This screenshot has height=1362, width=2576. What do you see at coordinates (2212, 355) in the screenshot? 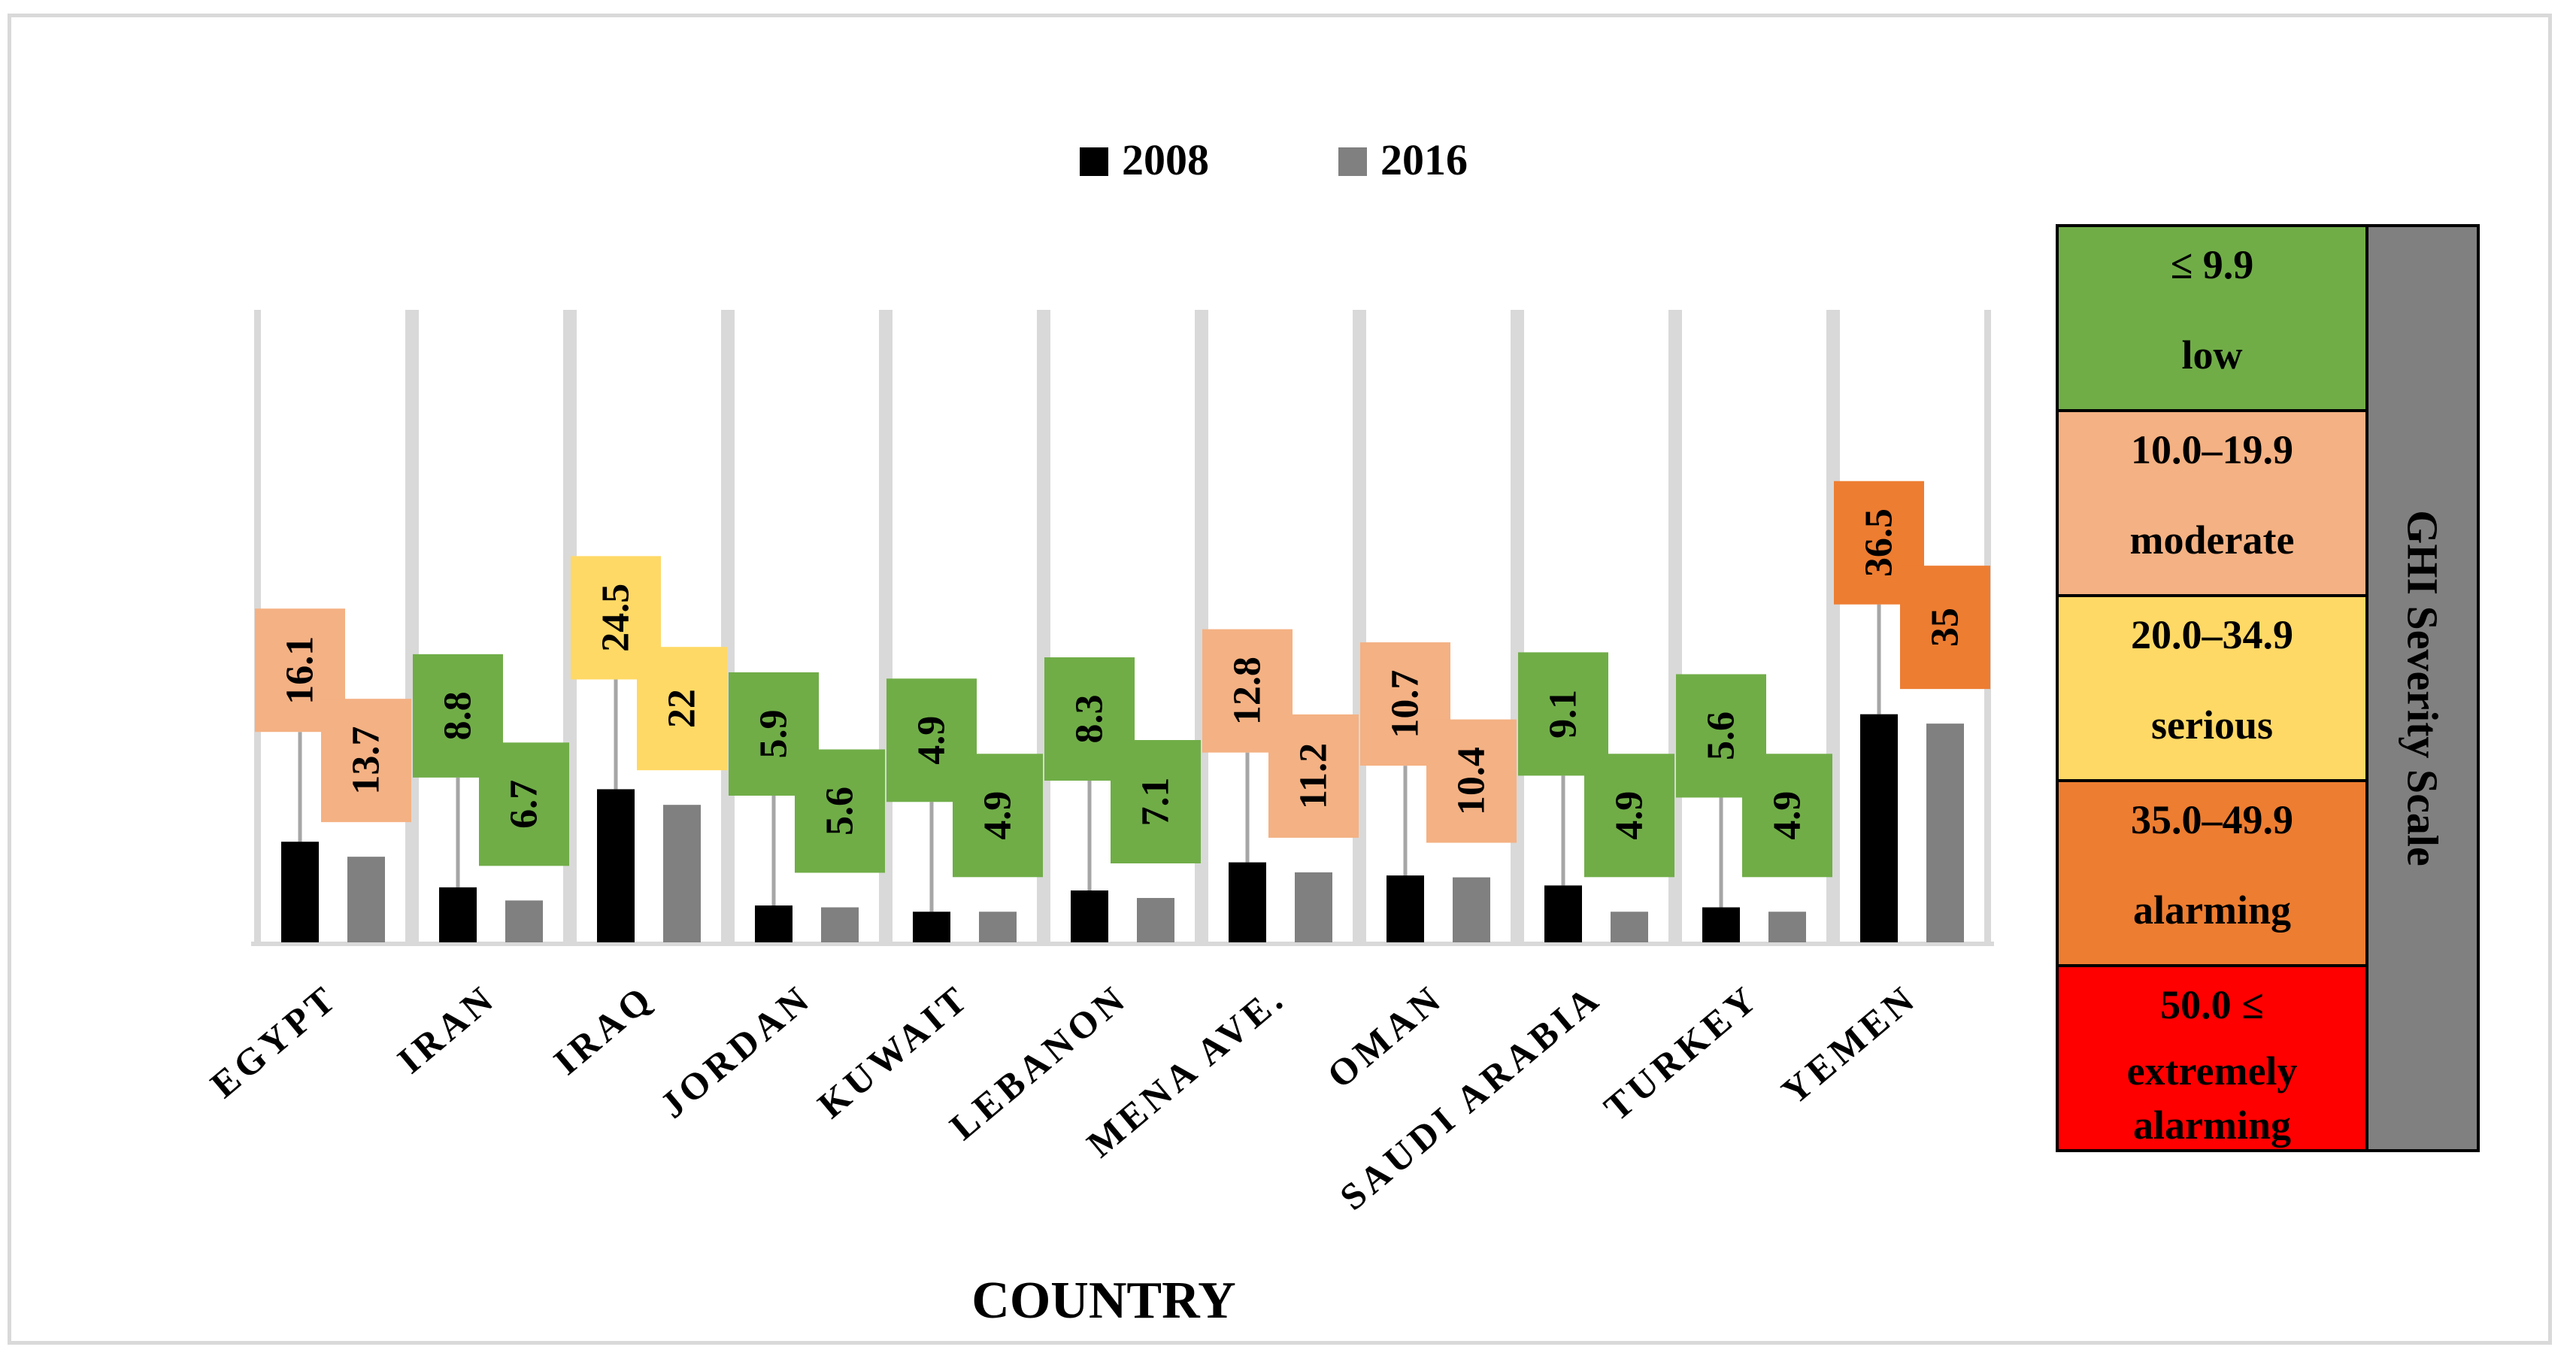
I see `scale-label-0: low` at bounding box center [2212, 355].